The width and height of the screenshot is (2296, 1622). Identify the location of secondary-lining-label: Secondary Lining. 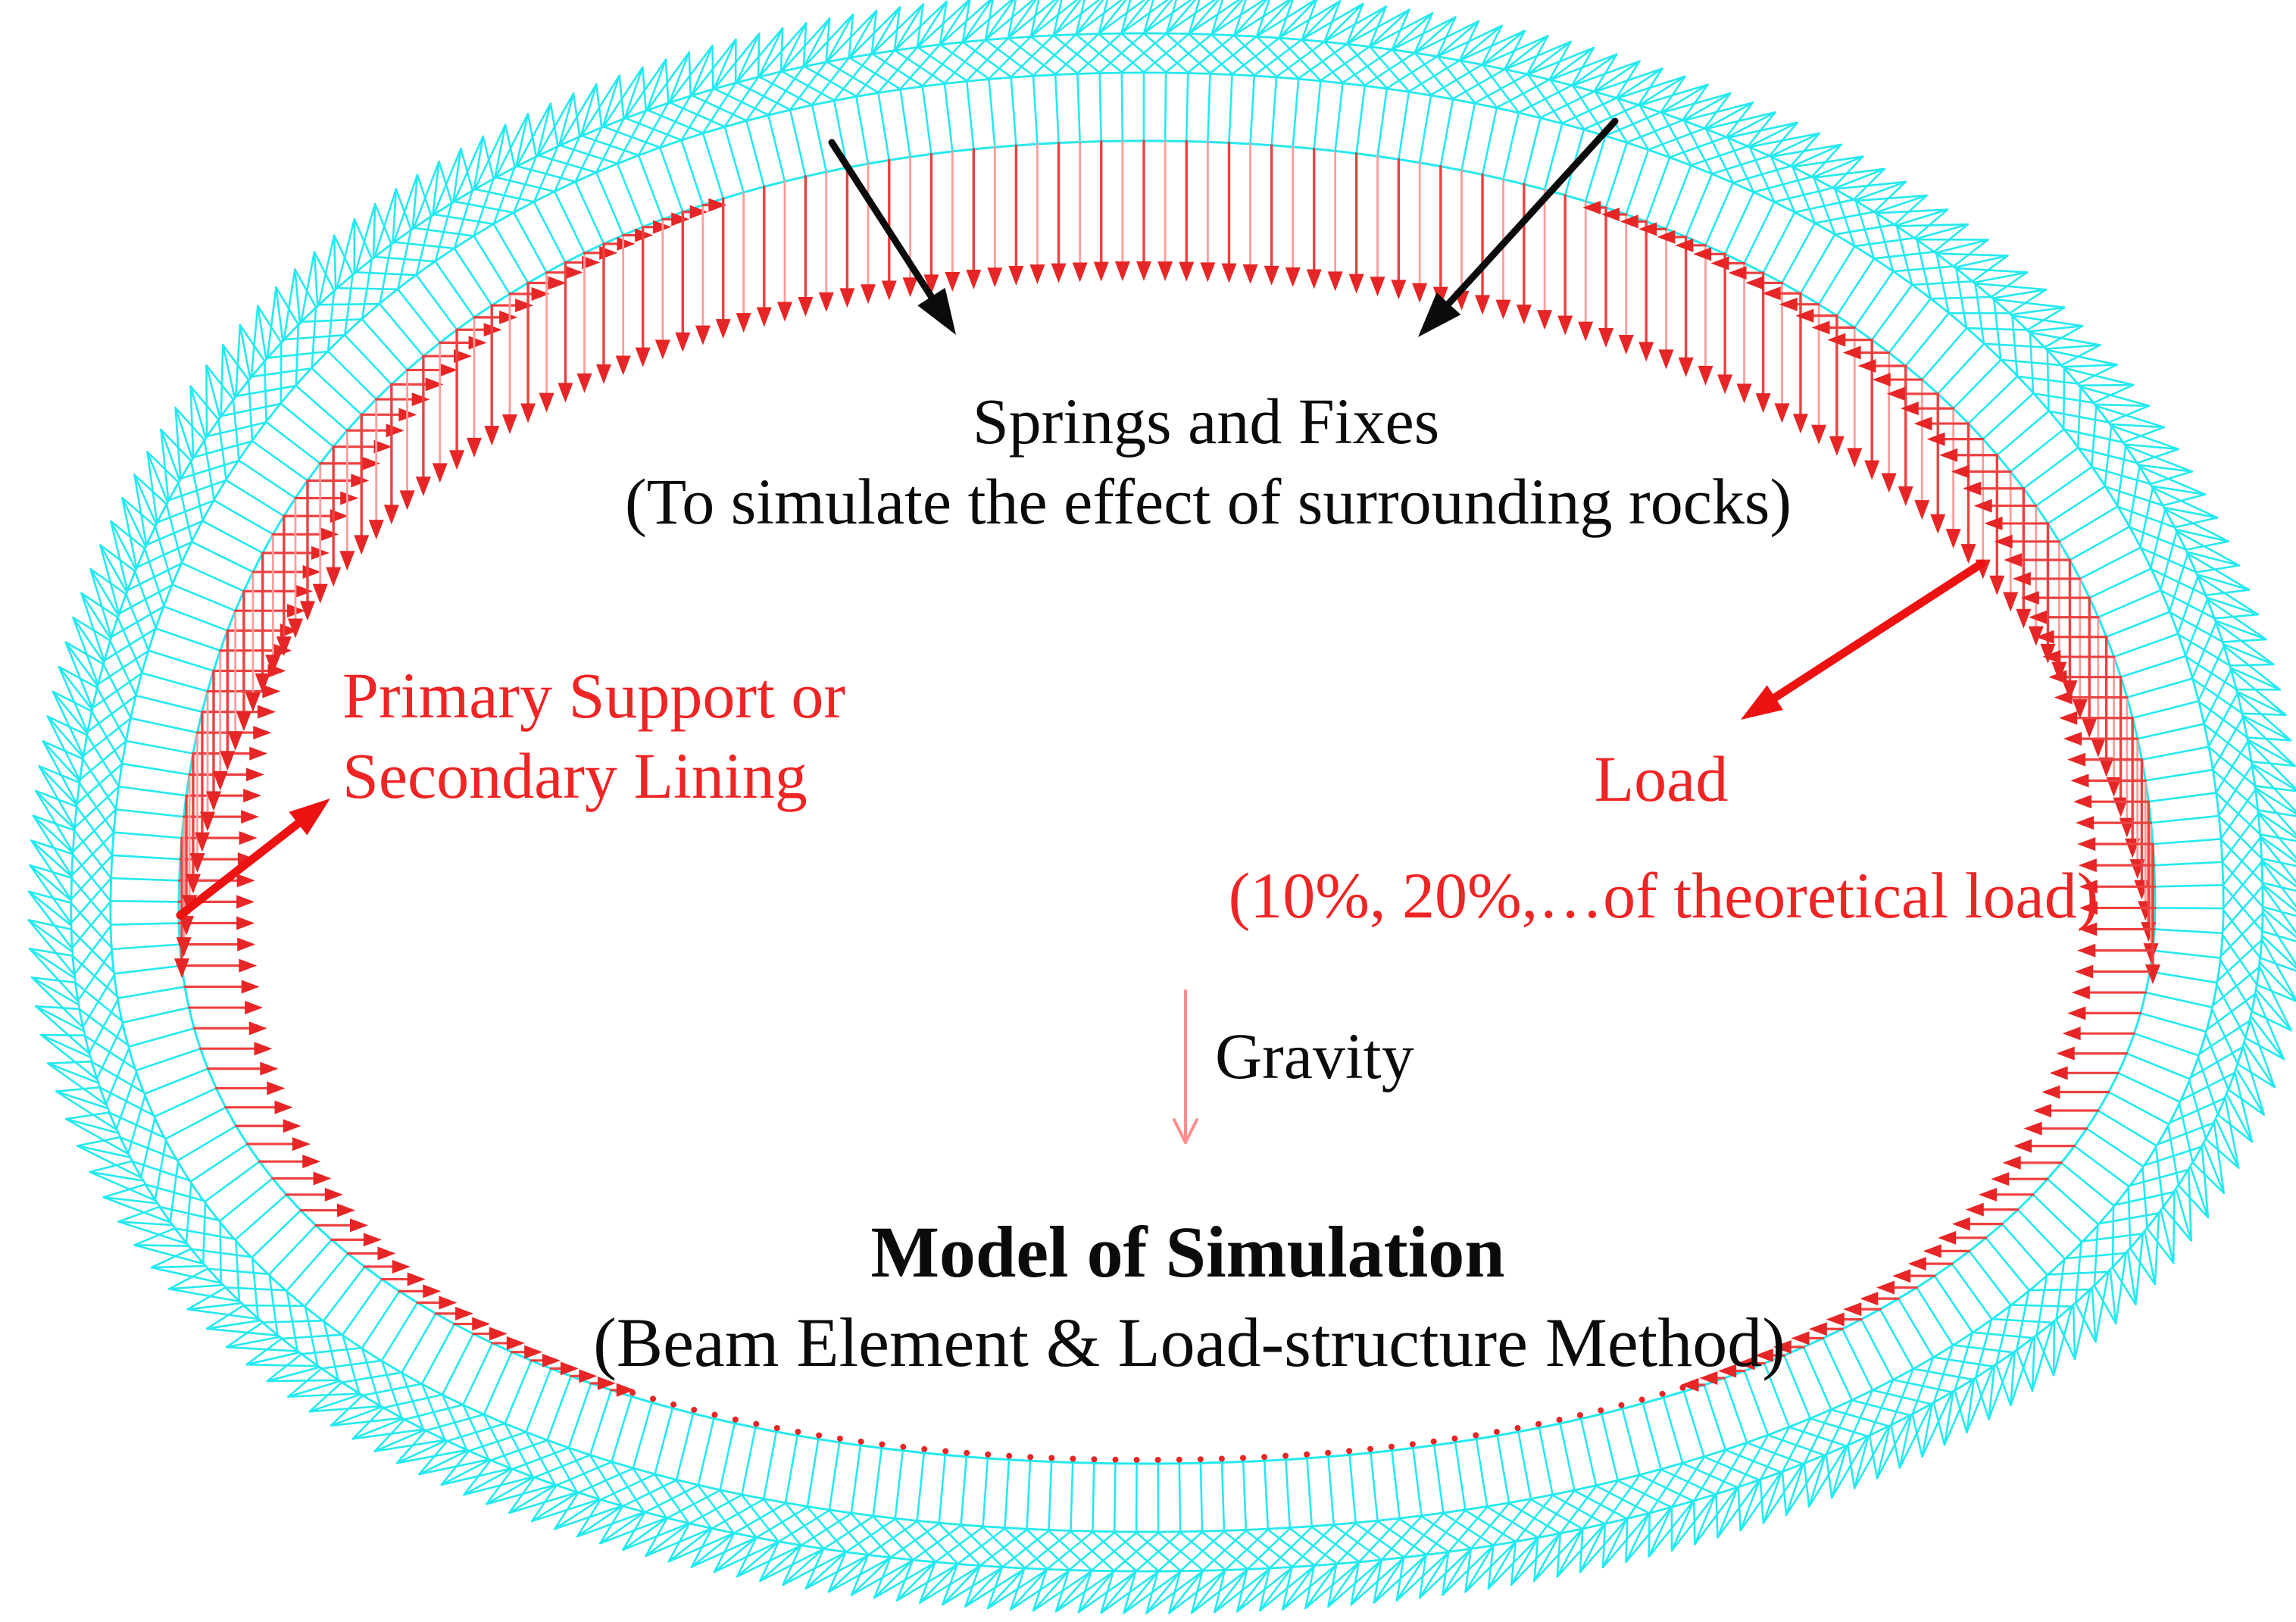
(575, 775).